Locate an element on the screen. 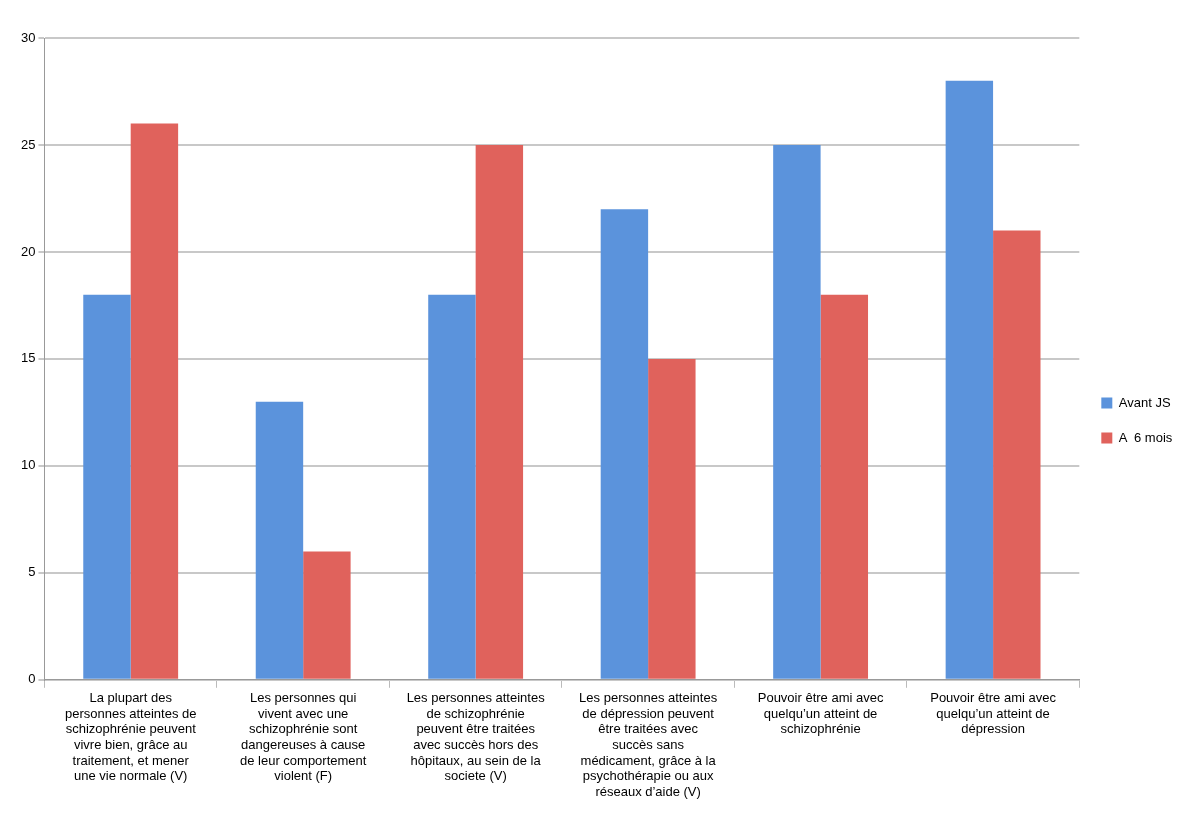  x-tick-label: Pouvoir être ami avec quelqu’un atteint de schizophrénie is located at coordinates (820, 713).